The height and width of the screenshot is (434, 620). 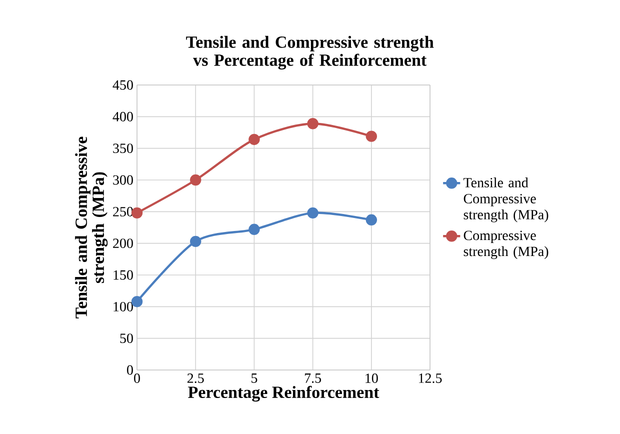 I want to click on y-tick-label: 50, so click(x=126, y=339).